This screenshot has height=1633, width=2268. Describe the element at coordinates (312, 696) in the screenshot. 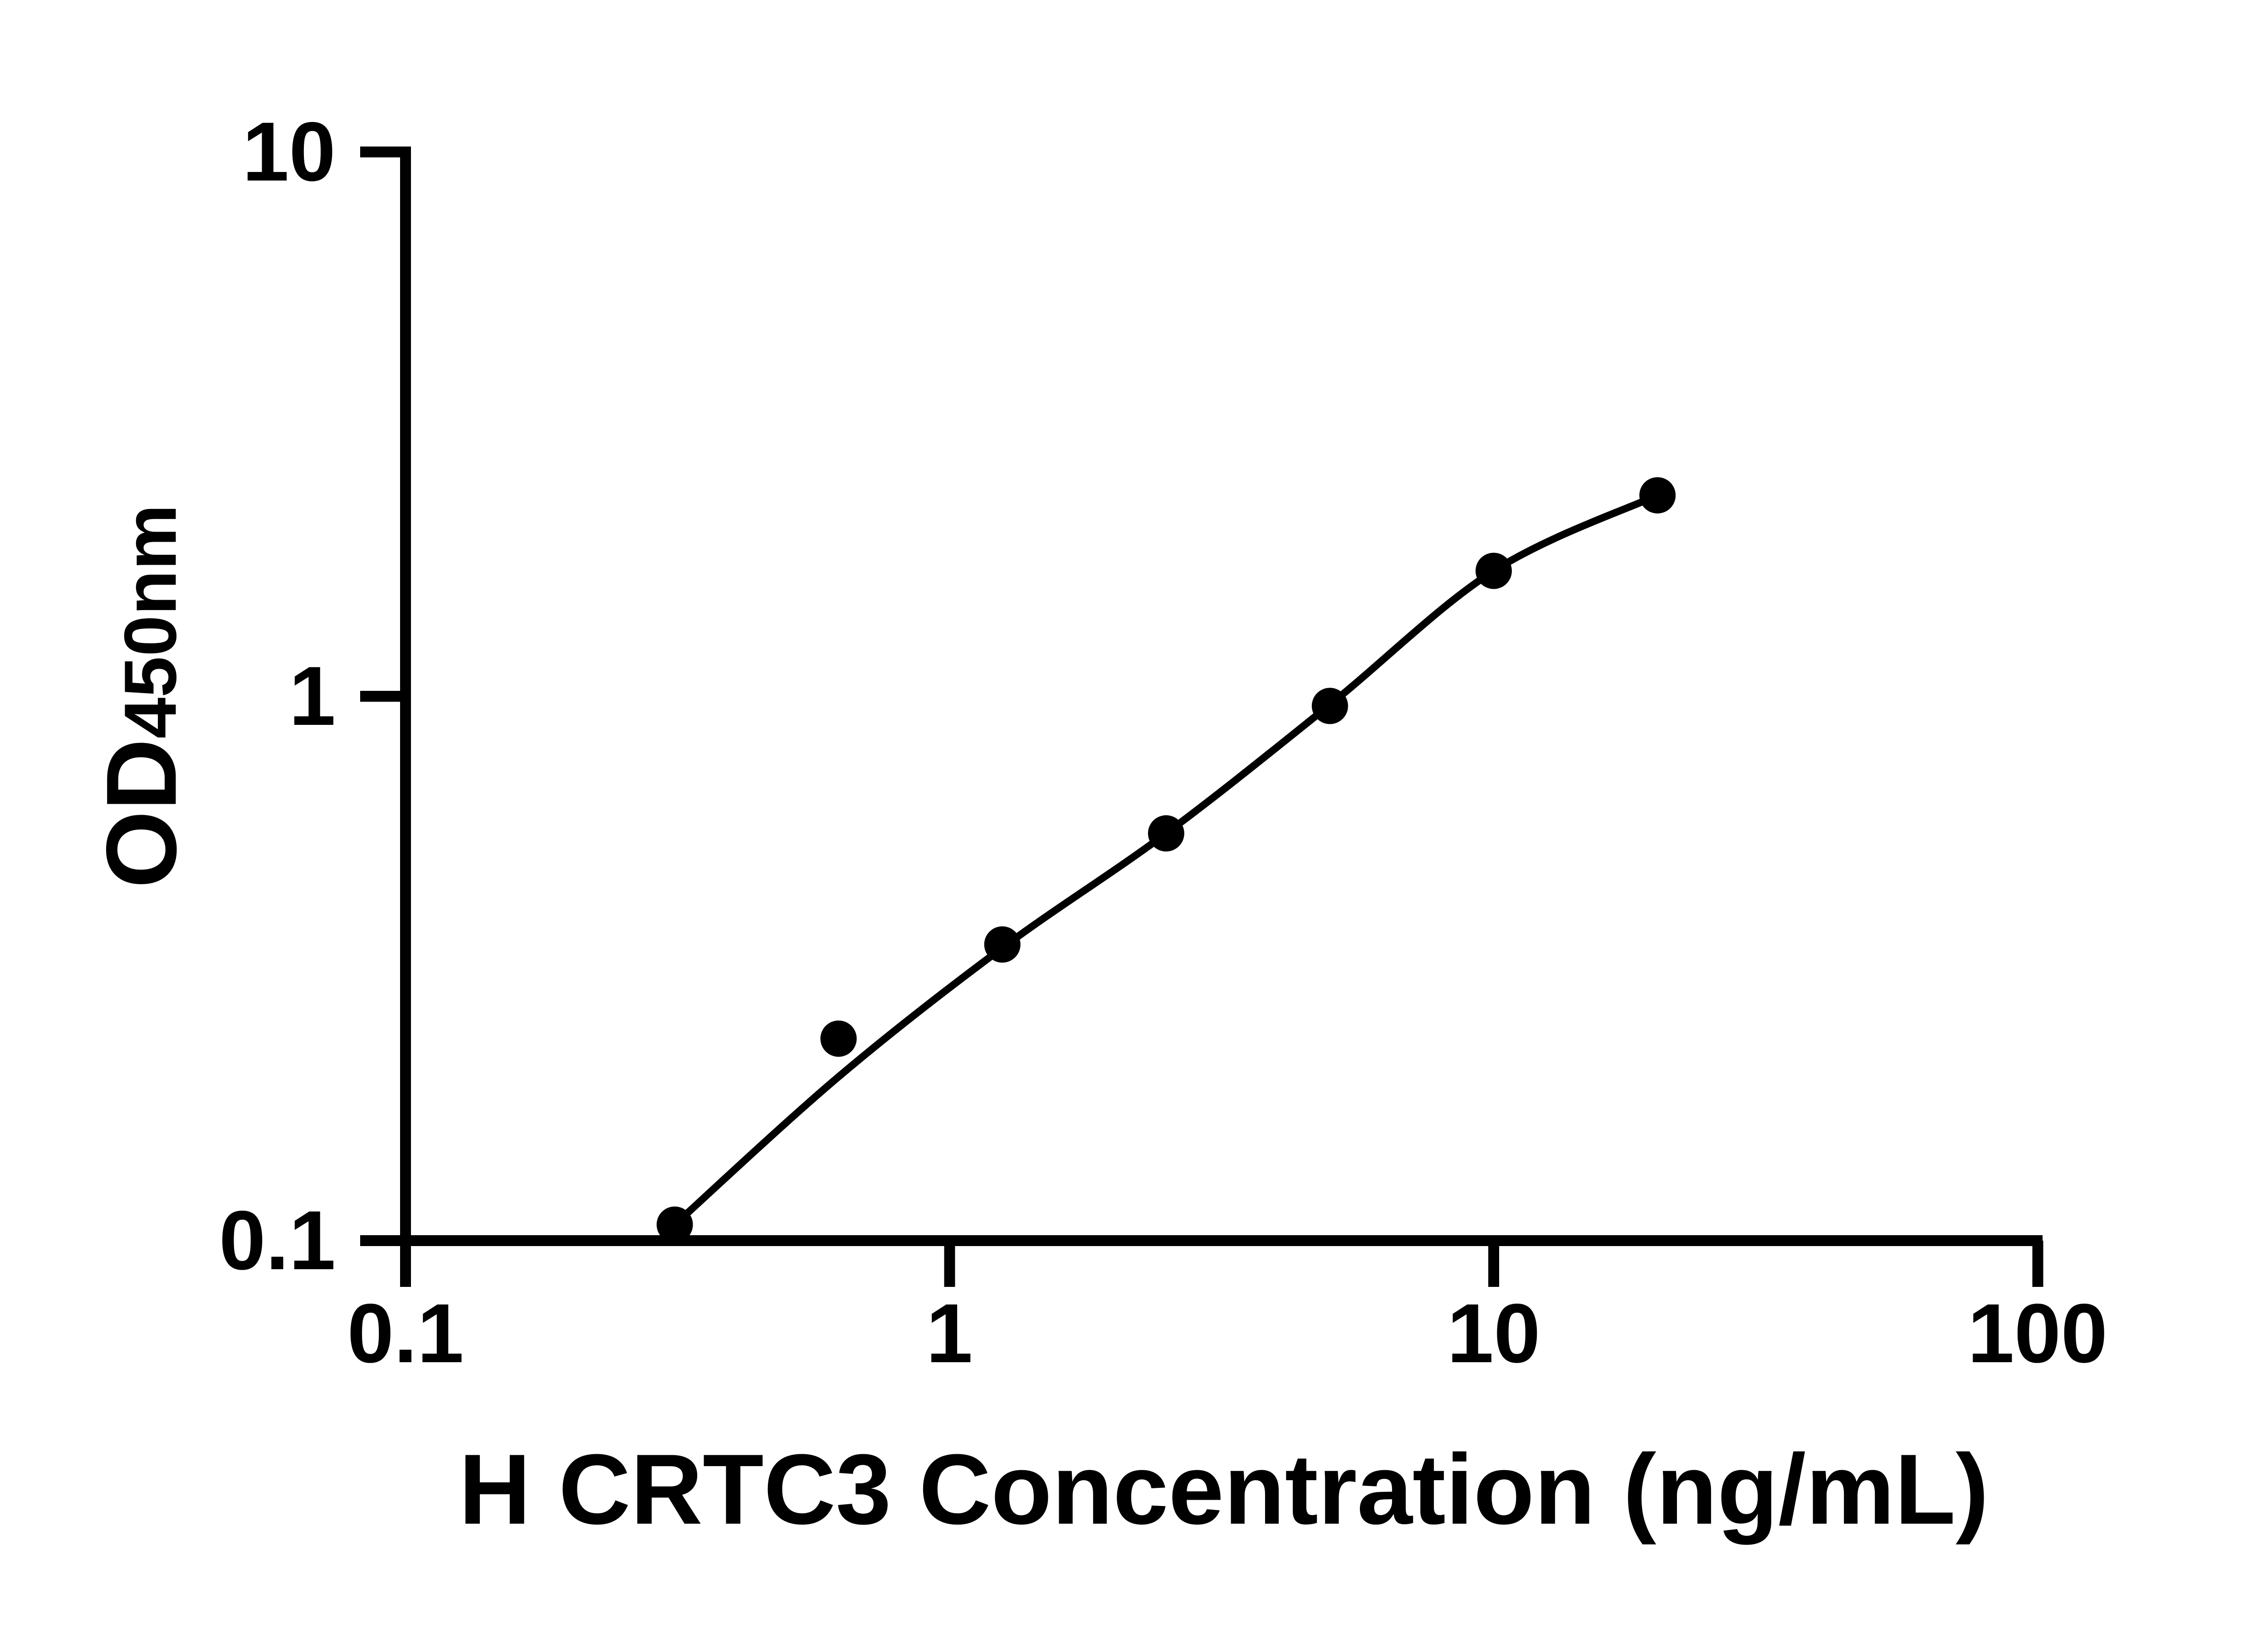

I see `y-tick-label-1: 1` at that location.